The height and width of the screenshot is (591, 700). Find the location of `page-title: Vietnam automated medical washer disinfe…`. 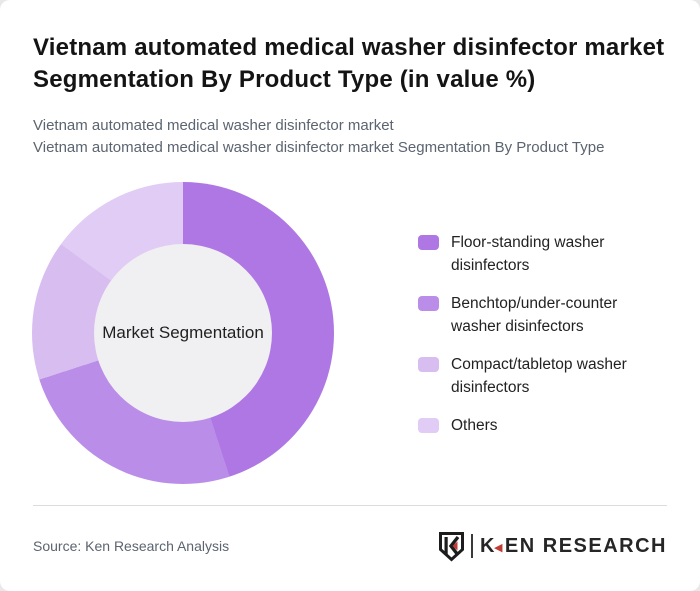

page-title: Vietnam automated medical washer disinfe… is located at coordinates (349, 63).